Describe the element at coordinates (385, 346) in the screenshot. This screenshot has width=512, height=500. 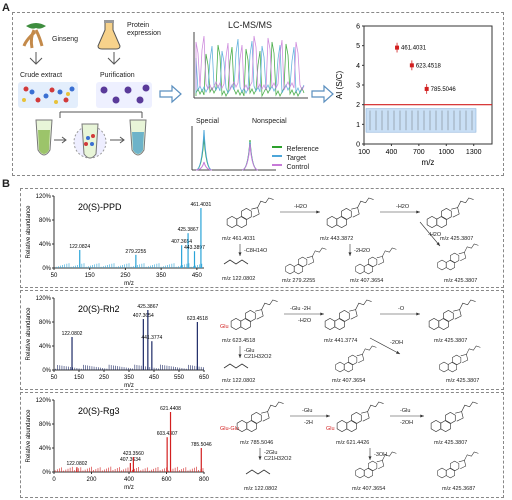
I see `pathway-arrow` at that location.